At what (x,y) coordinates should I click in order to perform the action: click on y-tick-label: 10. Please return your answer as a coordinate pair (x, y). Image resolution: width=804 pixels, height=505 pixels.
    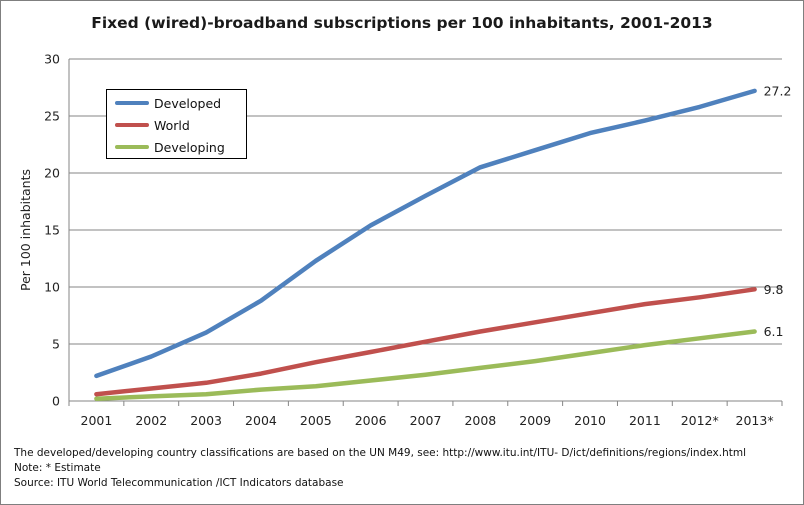
    Looking at the image, I should click on (52, 287).